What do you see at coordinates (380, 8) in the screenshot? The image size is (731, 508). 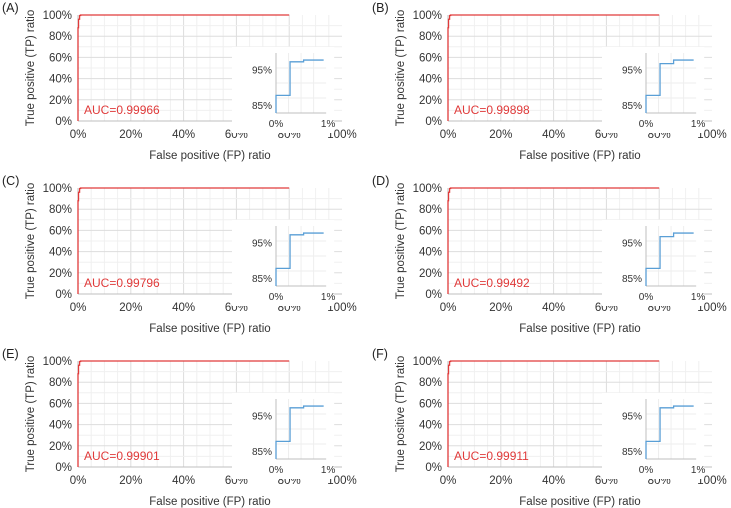 I see `panel-label: (B)` at bounding box center [380, 8].